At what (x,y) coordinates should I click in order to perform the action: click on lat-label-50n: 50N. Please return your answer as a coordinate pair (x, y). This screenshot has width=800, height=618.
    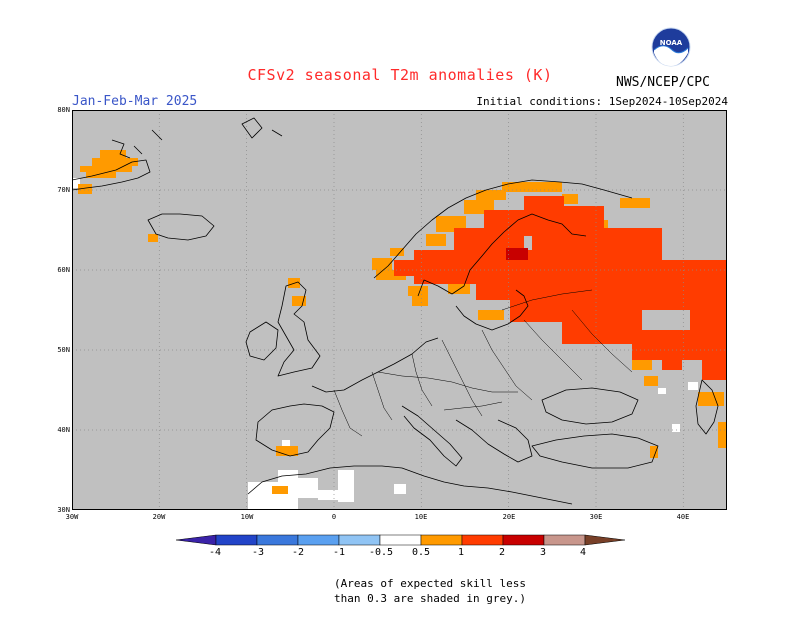
    Looking at the image, I should click on (63, 350).